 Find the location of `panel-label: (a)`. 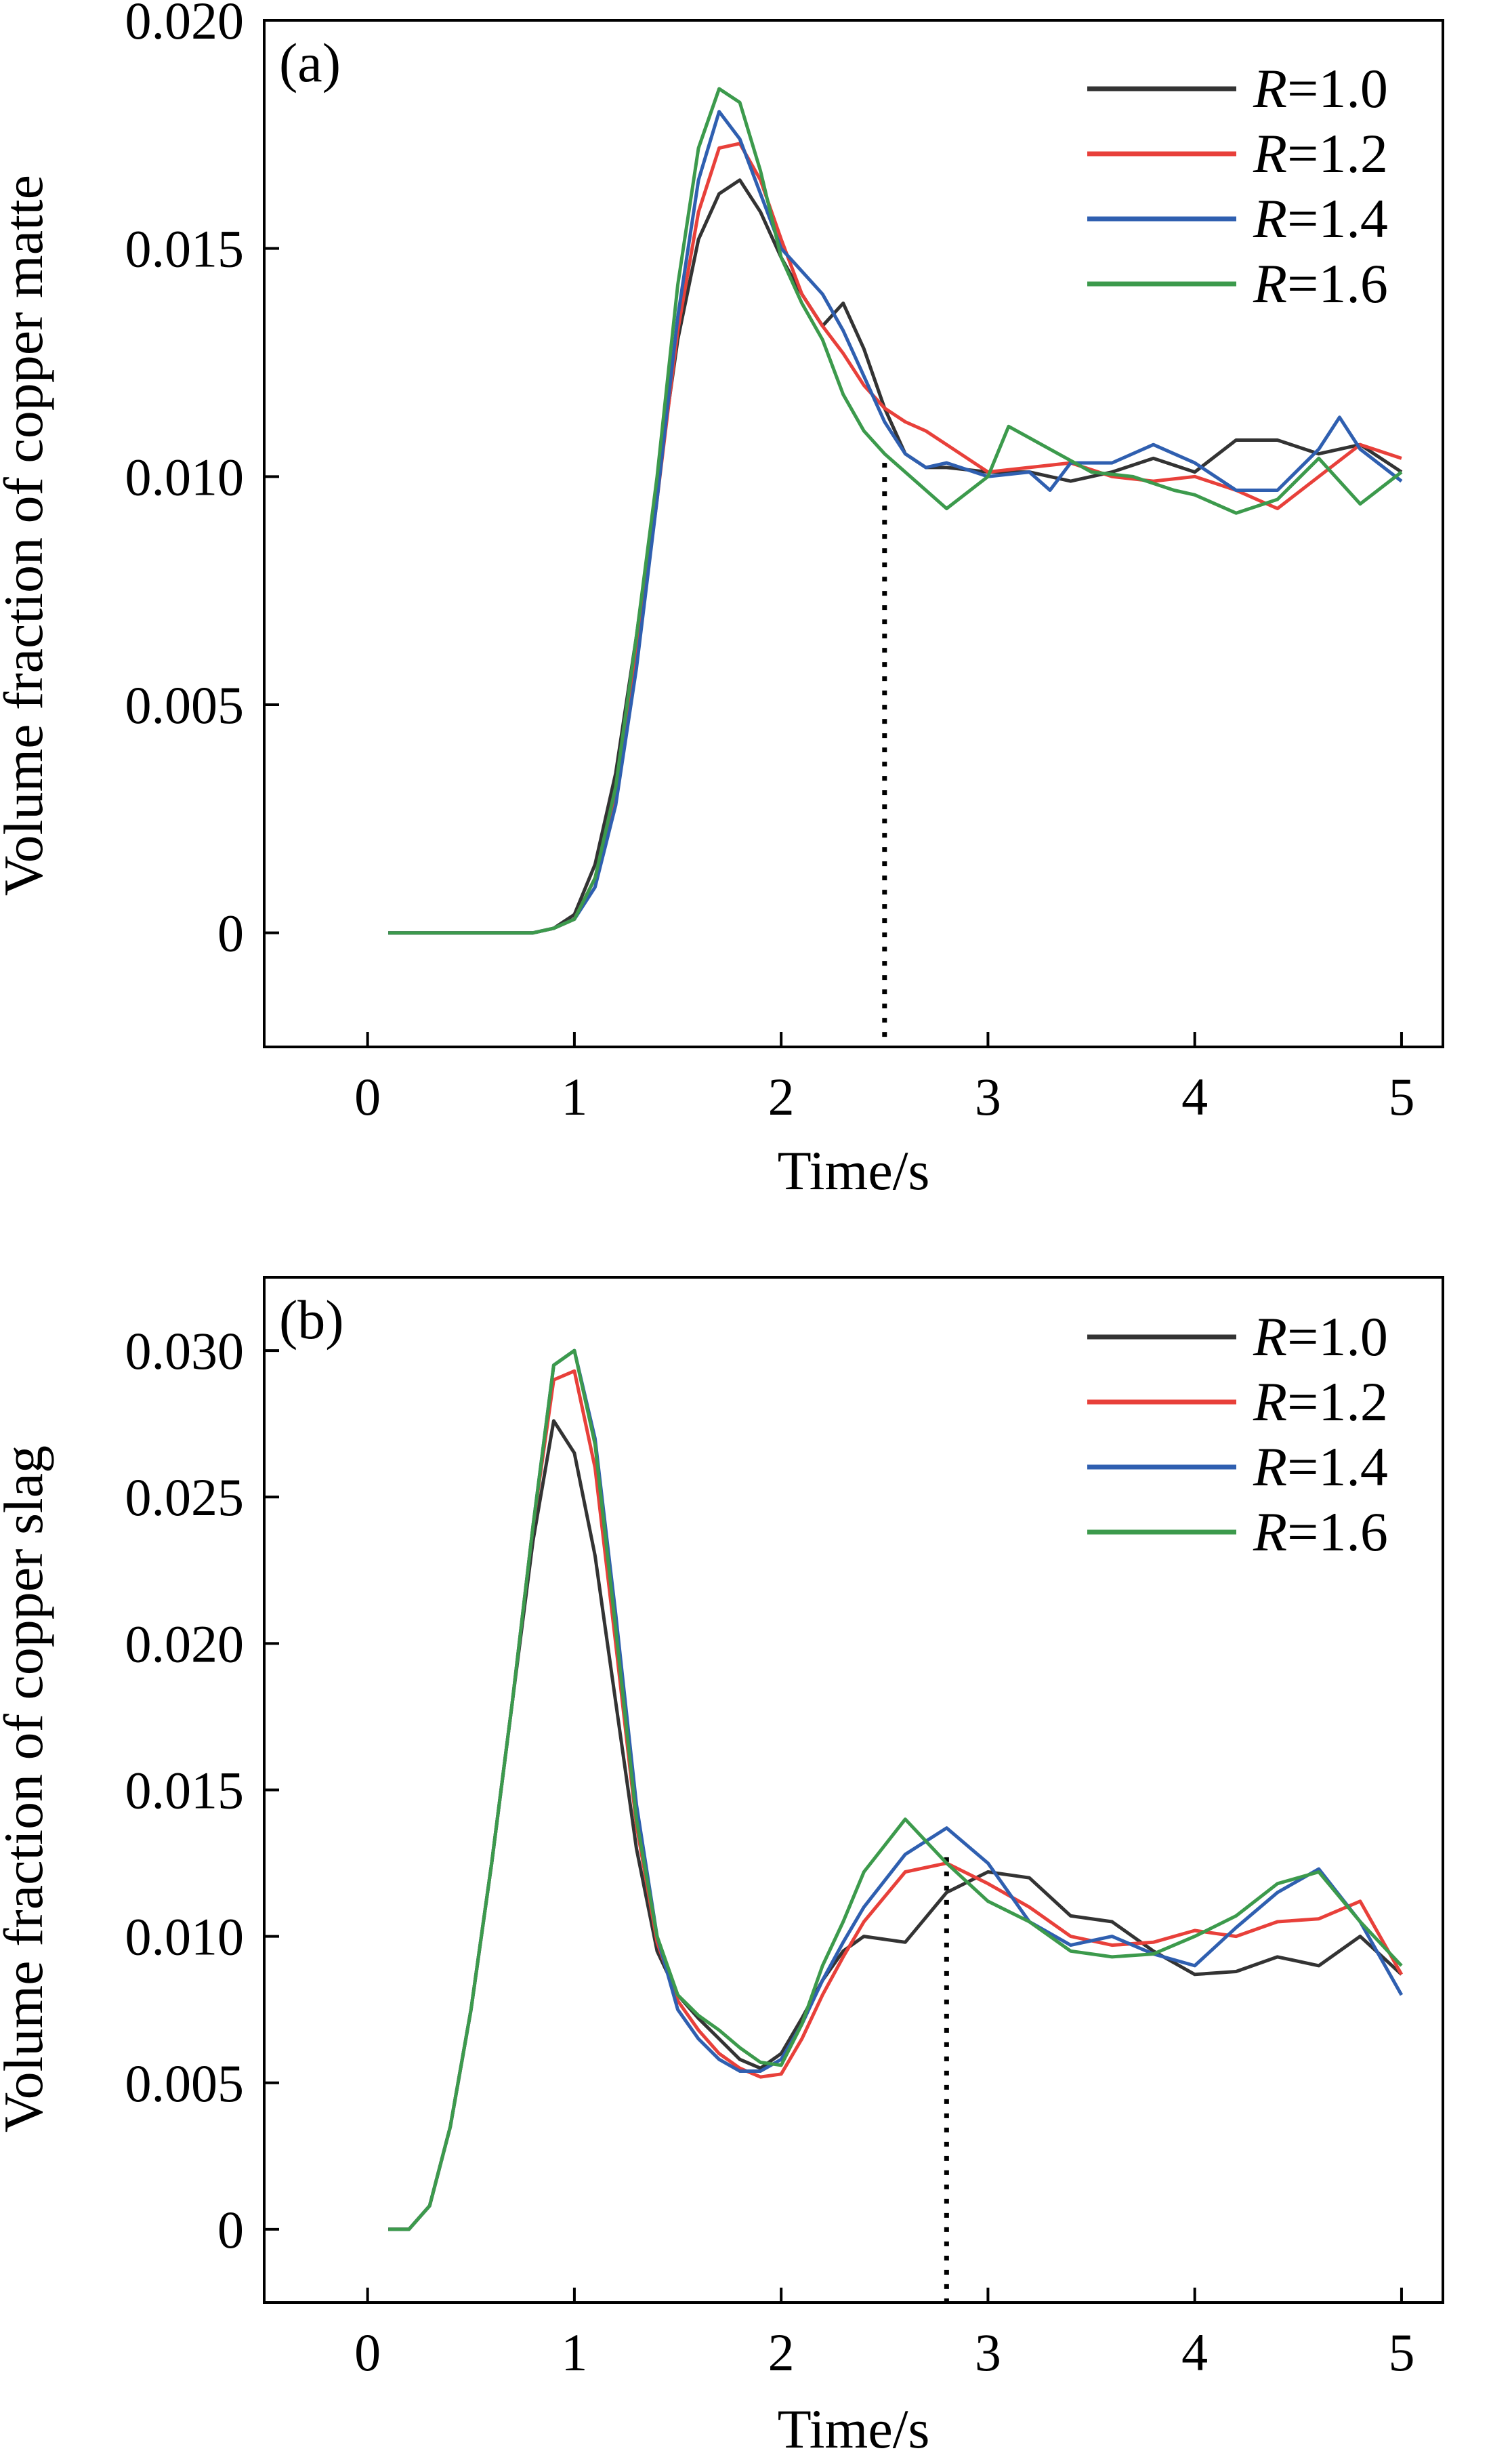

panel-label: (a) is located at coordinates (310, 63).